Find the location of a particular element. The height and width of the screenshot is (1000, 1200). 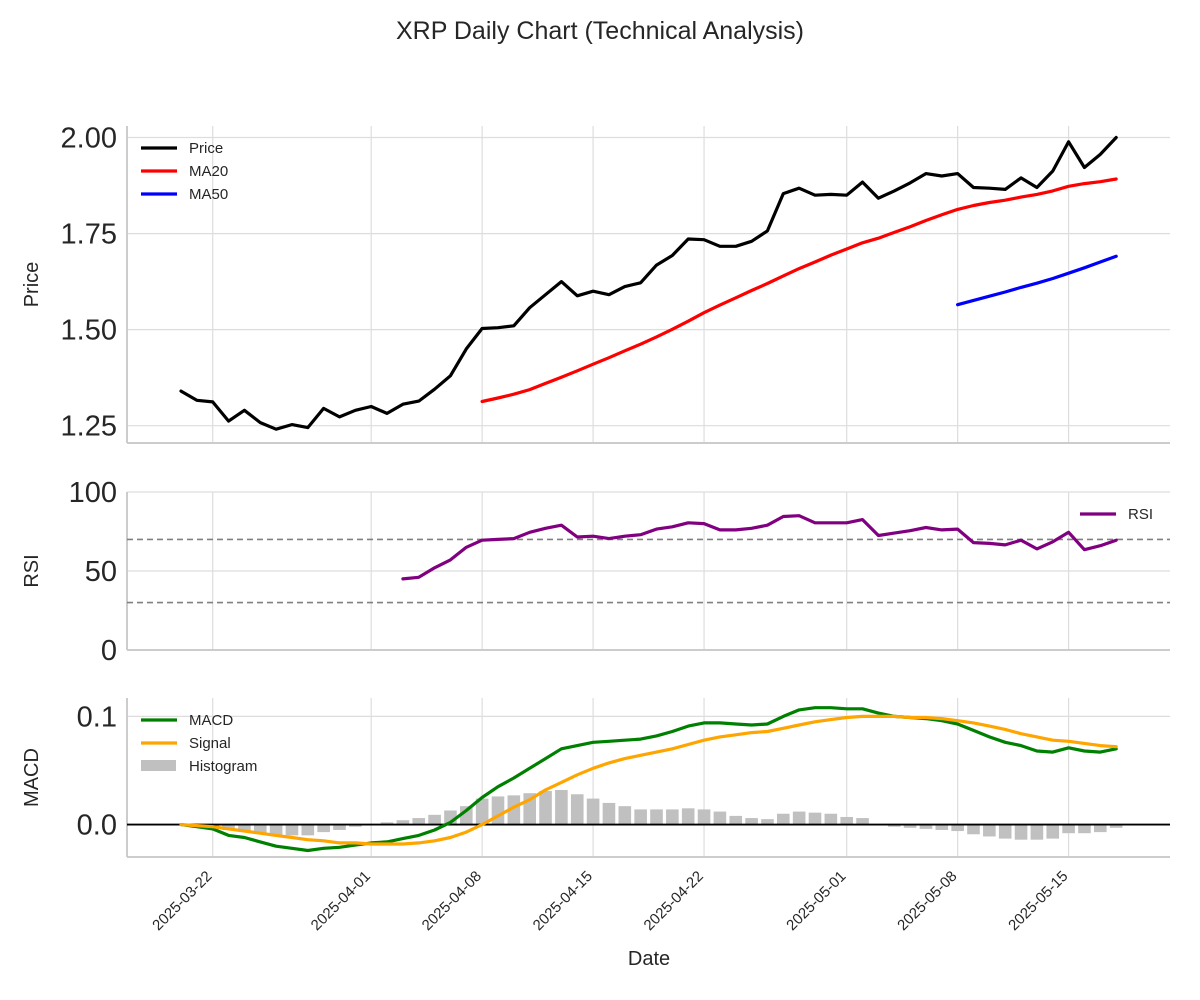

legend-label: Price is located at coordinates (206, 148).